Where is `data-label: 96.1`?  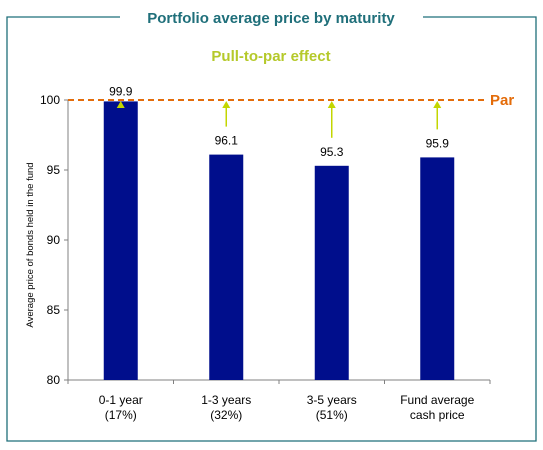 data-label: 96.1 is located at coordinates (227, 141).